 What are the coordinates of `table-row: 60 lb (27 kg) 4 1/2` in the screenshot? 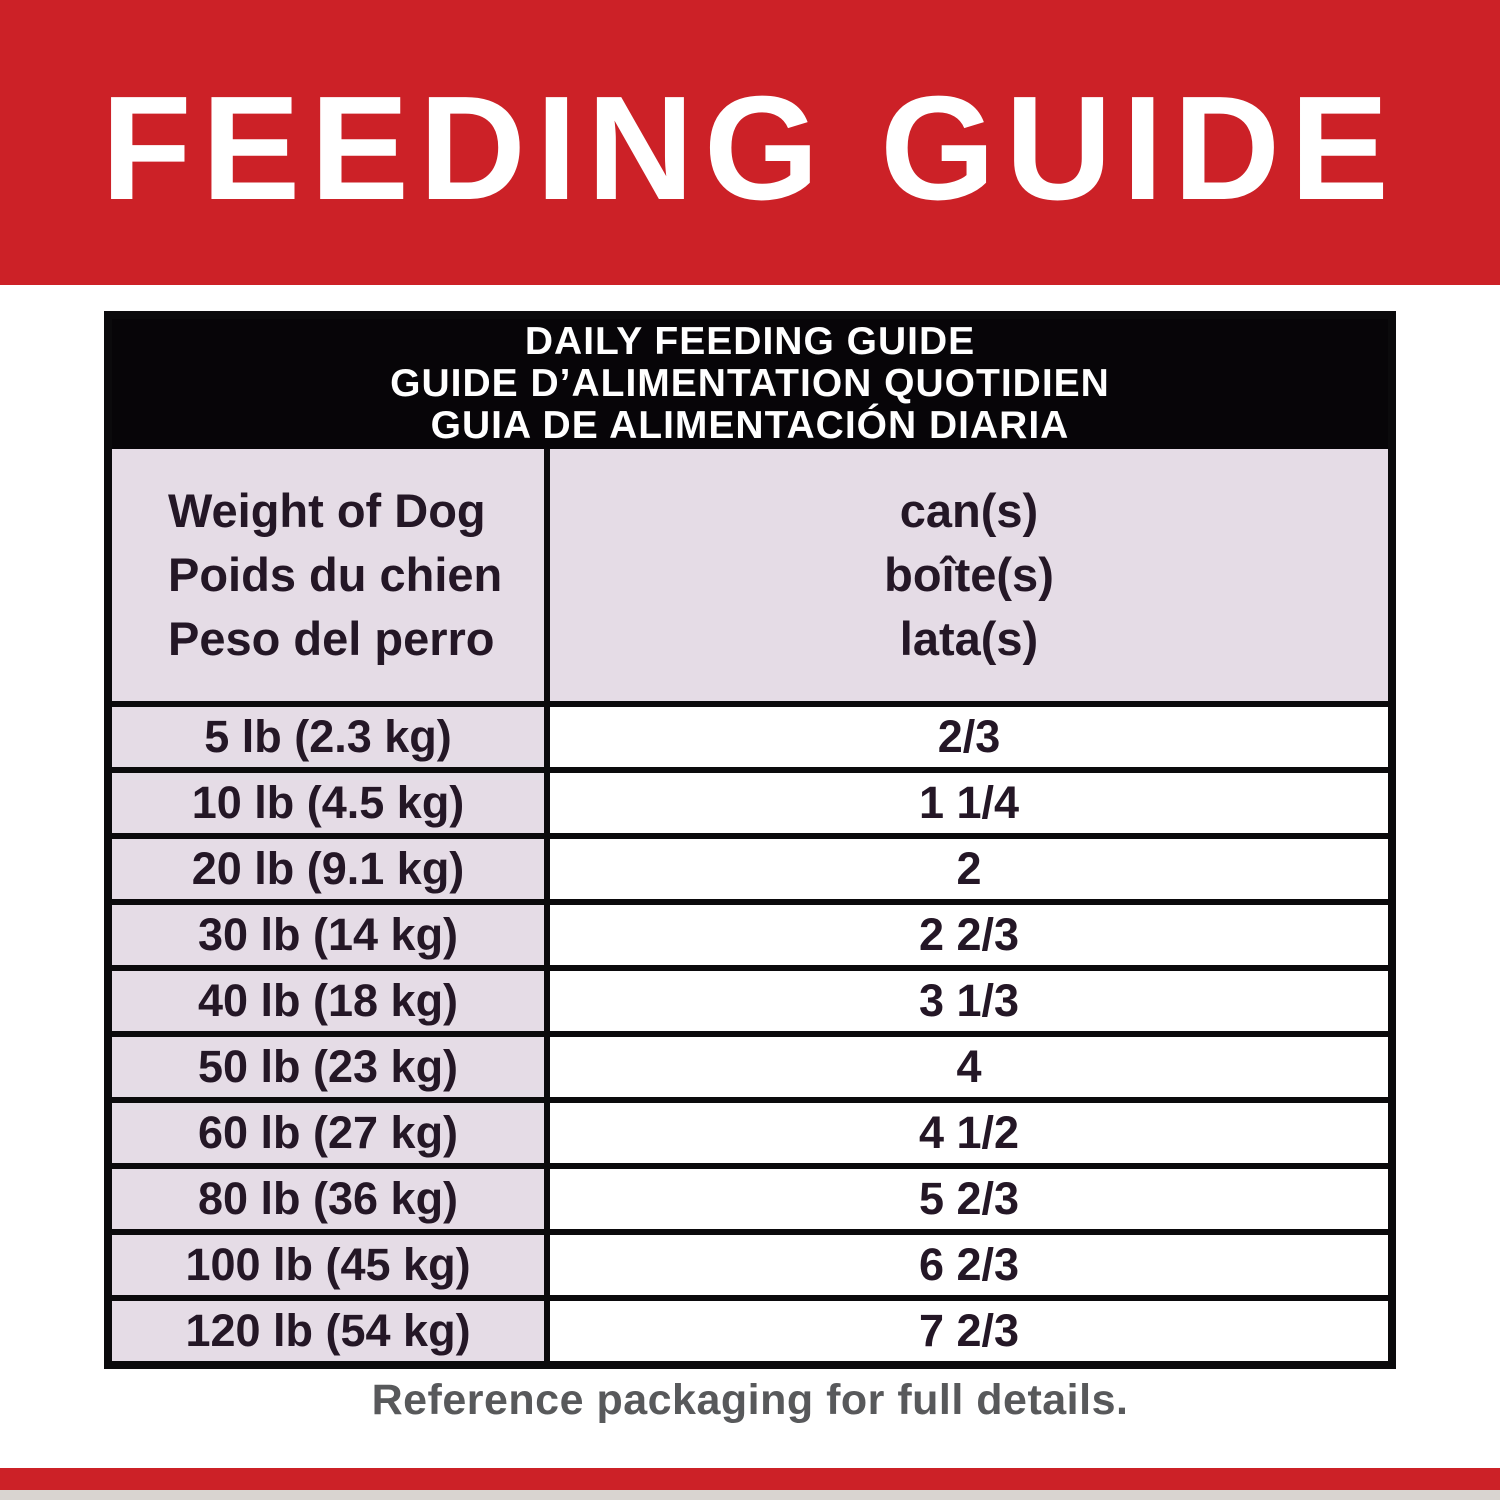 It's located at (750, 1130).